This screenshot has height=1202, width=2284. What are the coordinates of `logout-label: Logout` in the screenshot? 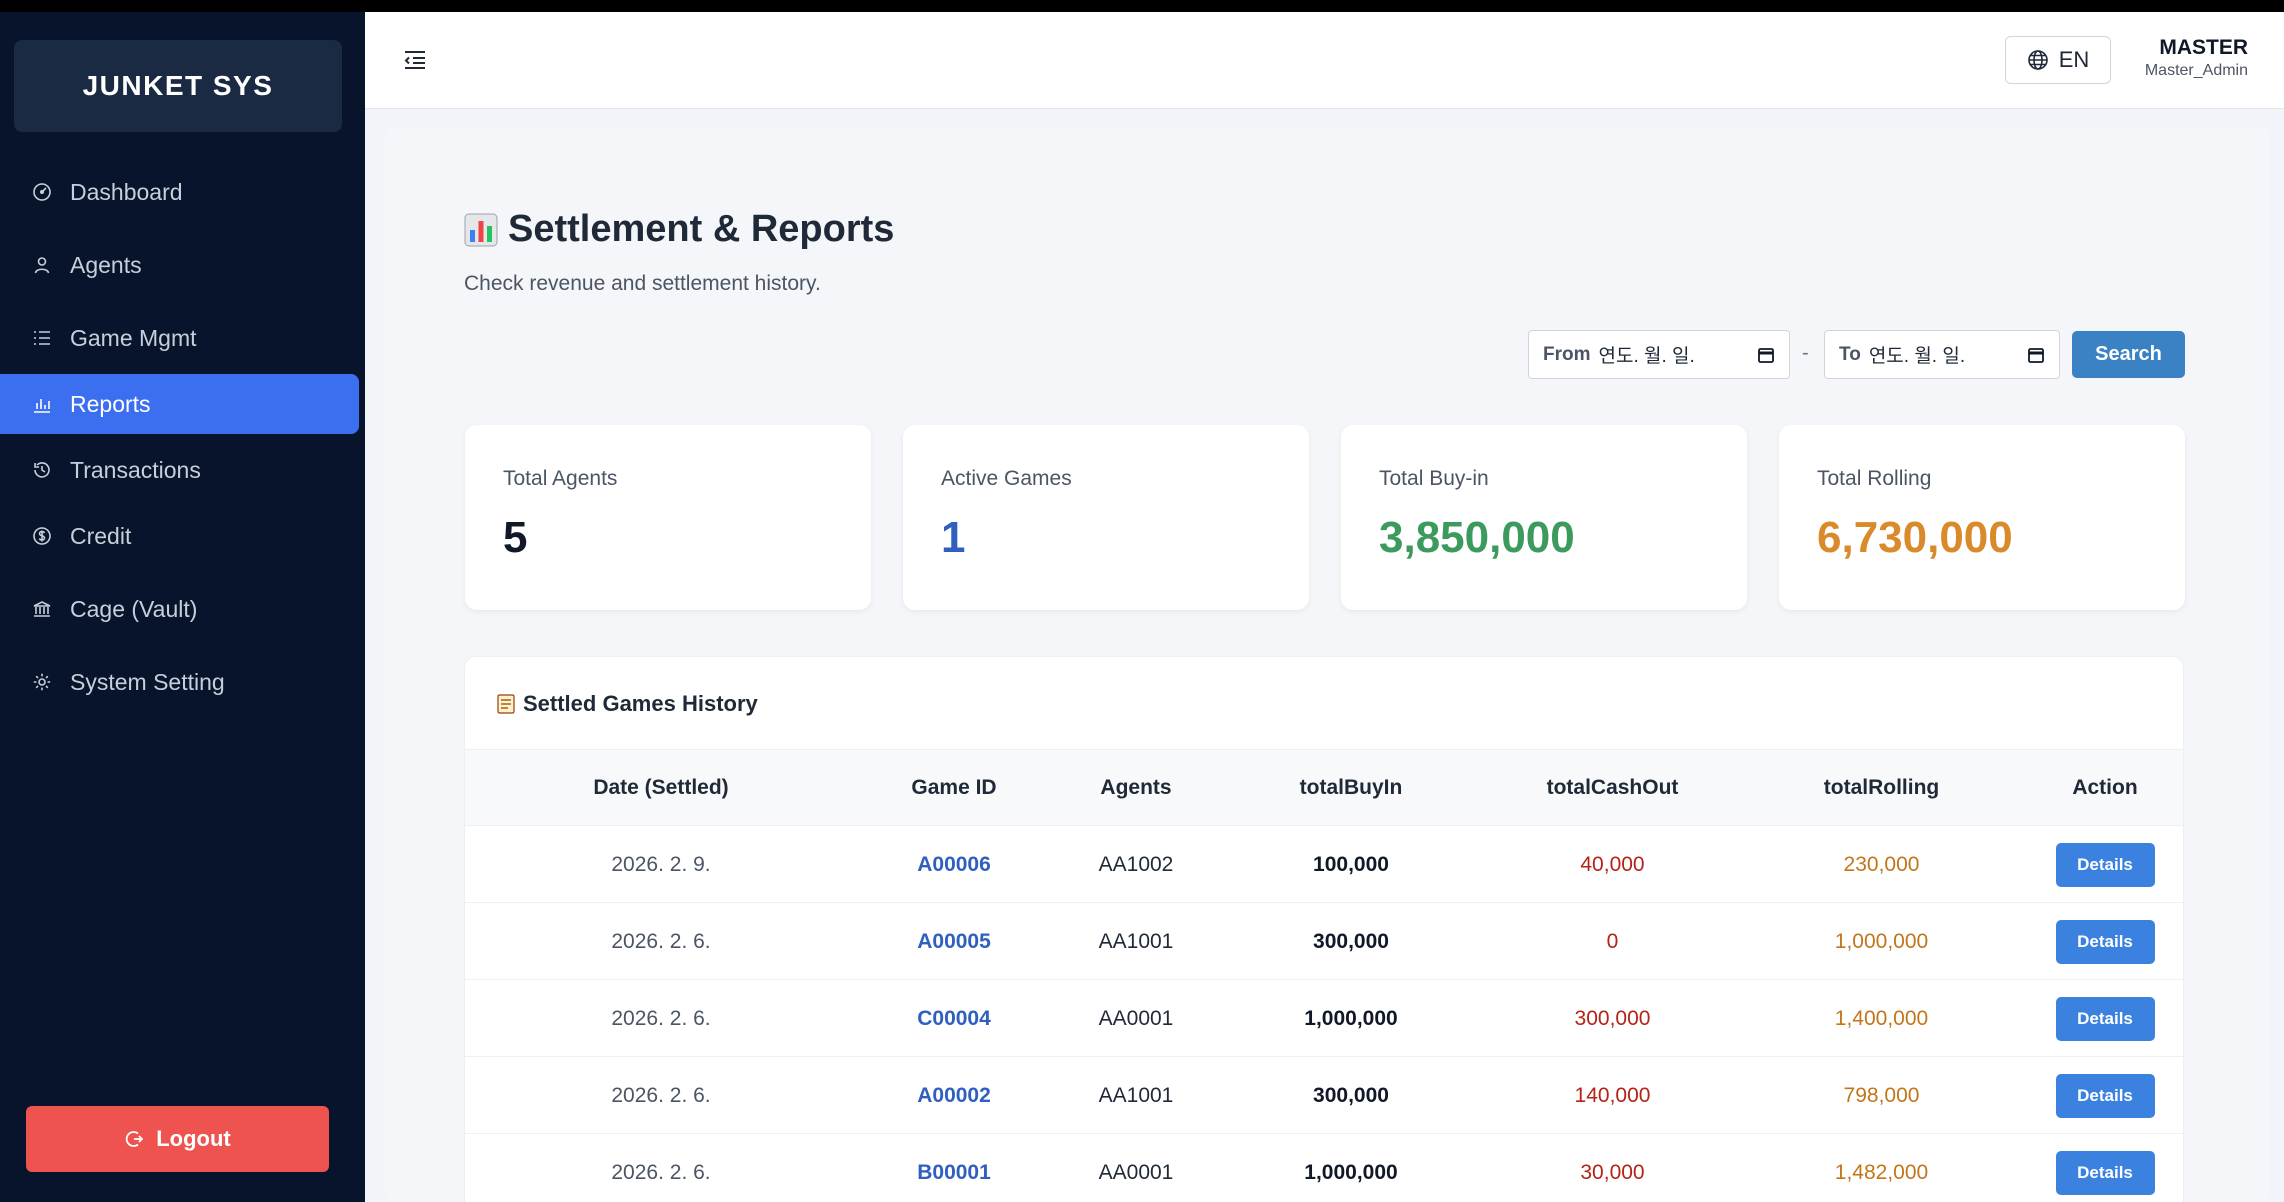 It's located at (193, 1138).